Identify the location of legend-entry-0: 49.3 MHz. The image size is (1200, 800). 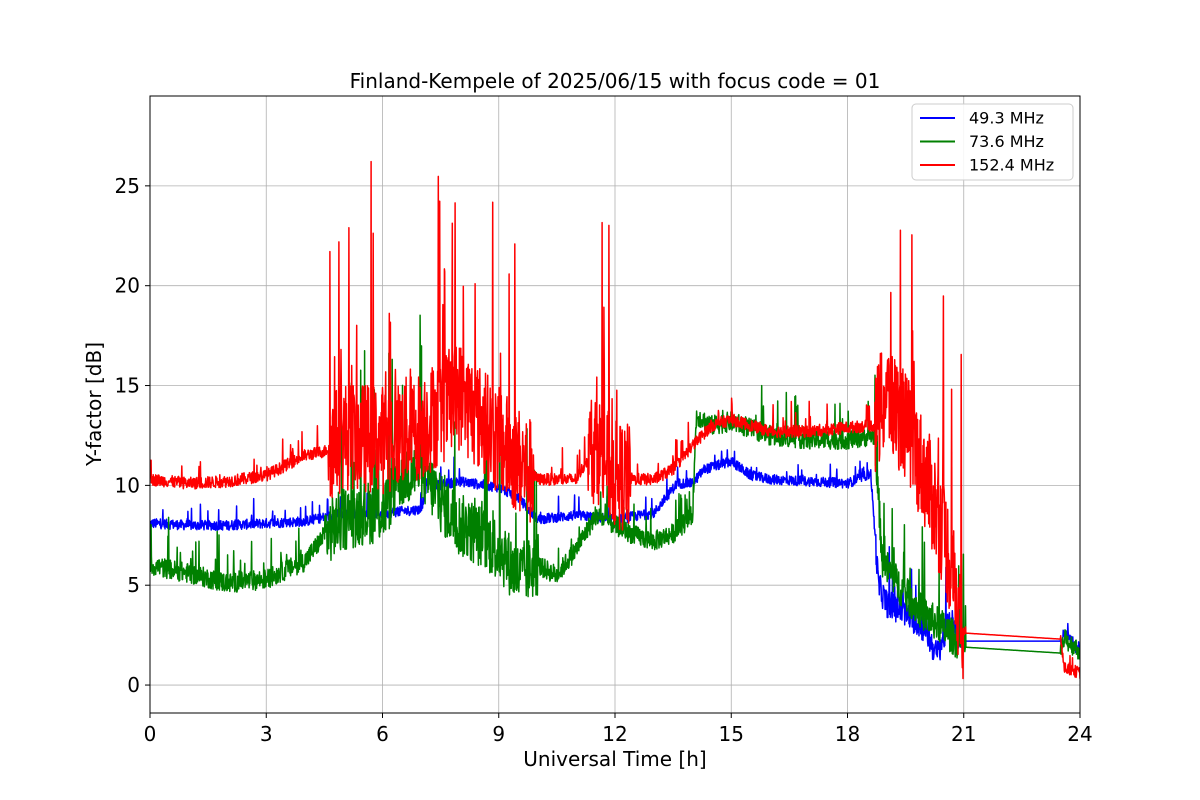
(1006, 118).